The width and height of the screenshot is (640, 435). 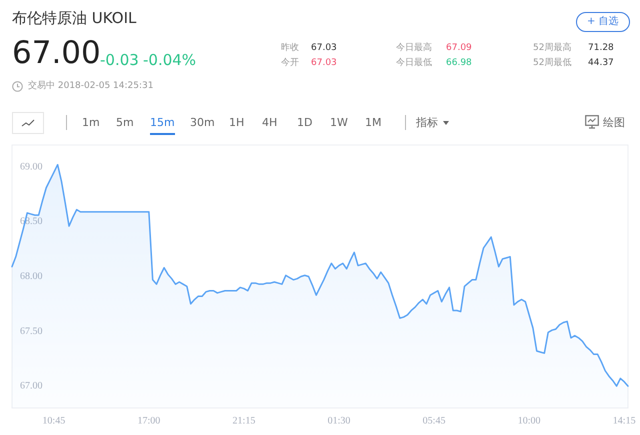 I want to click on x-tick-label: 01:30, so click(x=339, y=421).